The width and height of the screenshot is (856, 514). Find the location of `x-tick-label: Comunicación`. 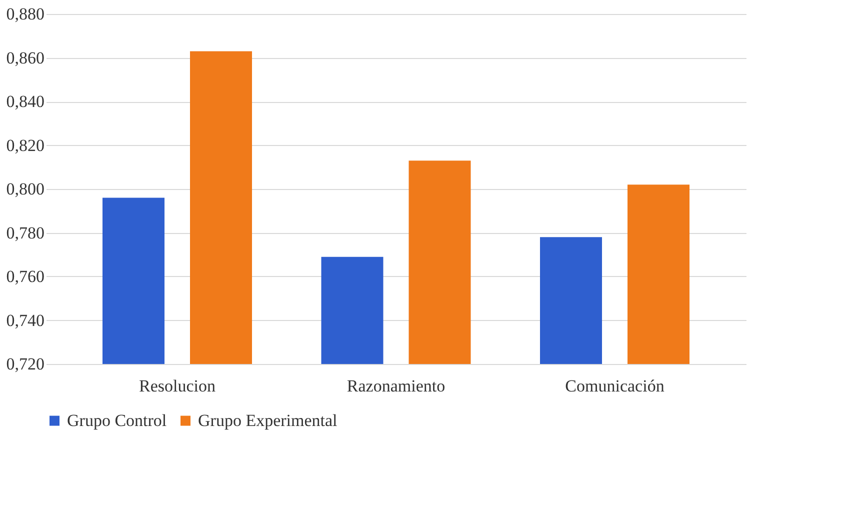

x-tick-label: Comunicación is located at coordinates (615, 386).